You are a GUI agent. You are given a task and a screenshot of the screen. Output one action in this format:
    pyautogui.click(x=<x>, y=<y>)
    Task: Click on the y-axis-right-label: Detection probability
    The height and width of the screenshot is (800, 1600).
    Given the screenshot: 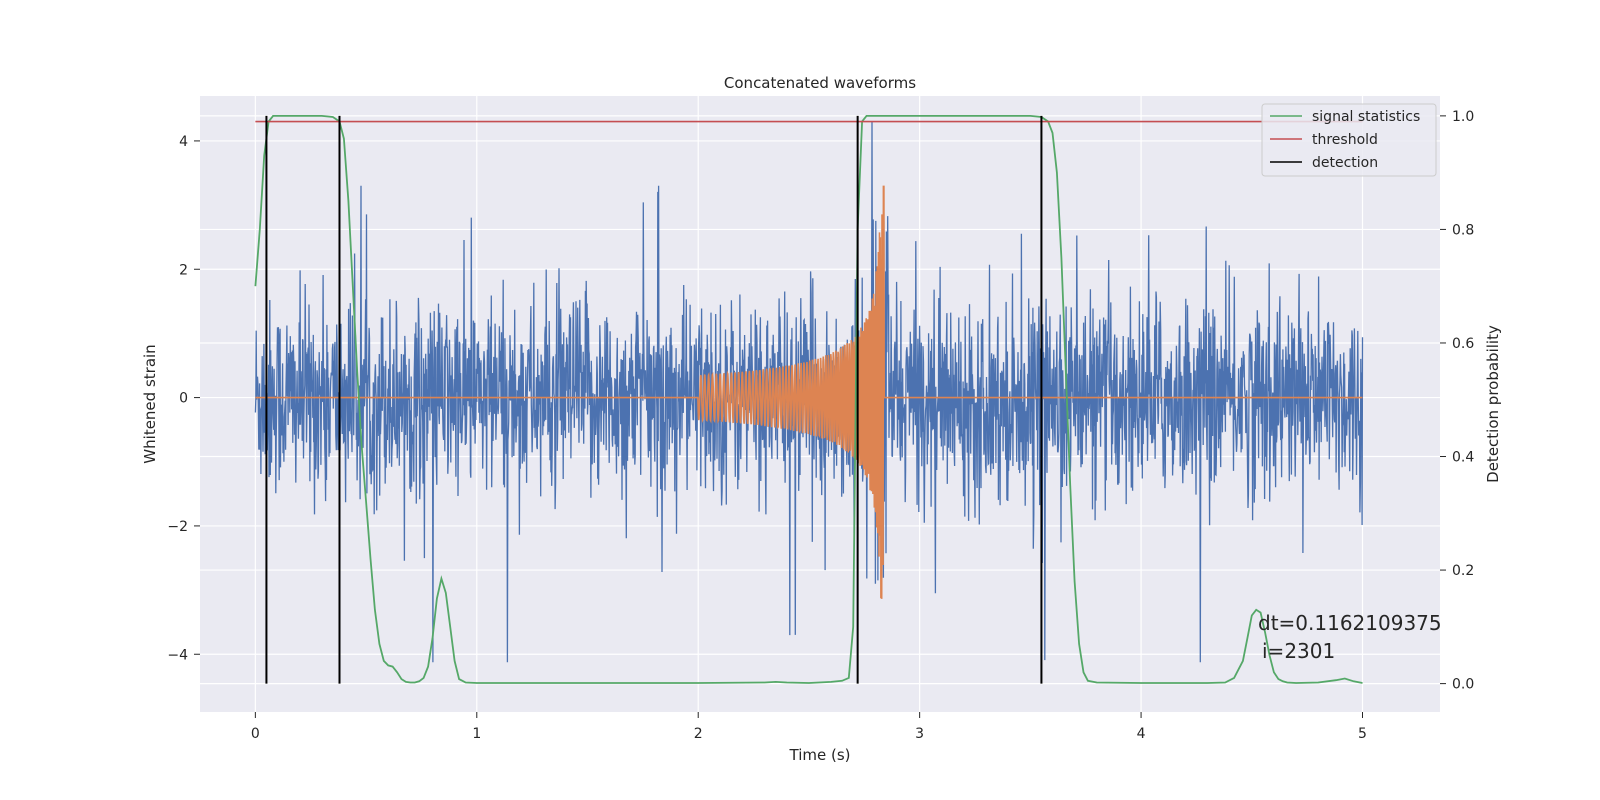 What is the action you would take?
    pyautogui.click(x=1493, y=404)
    